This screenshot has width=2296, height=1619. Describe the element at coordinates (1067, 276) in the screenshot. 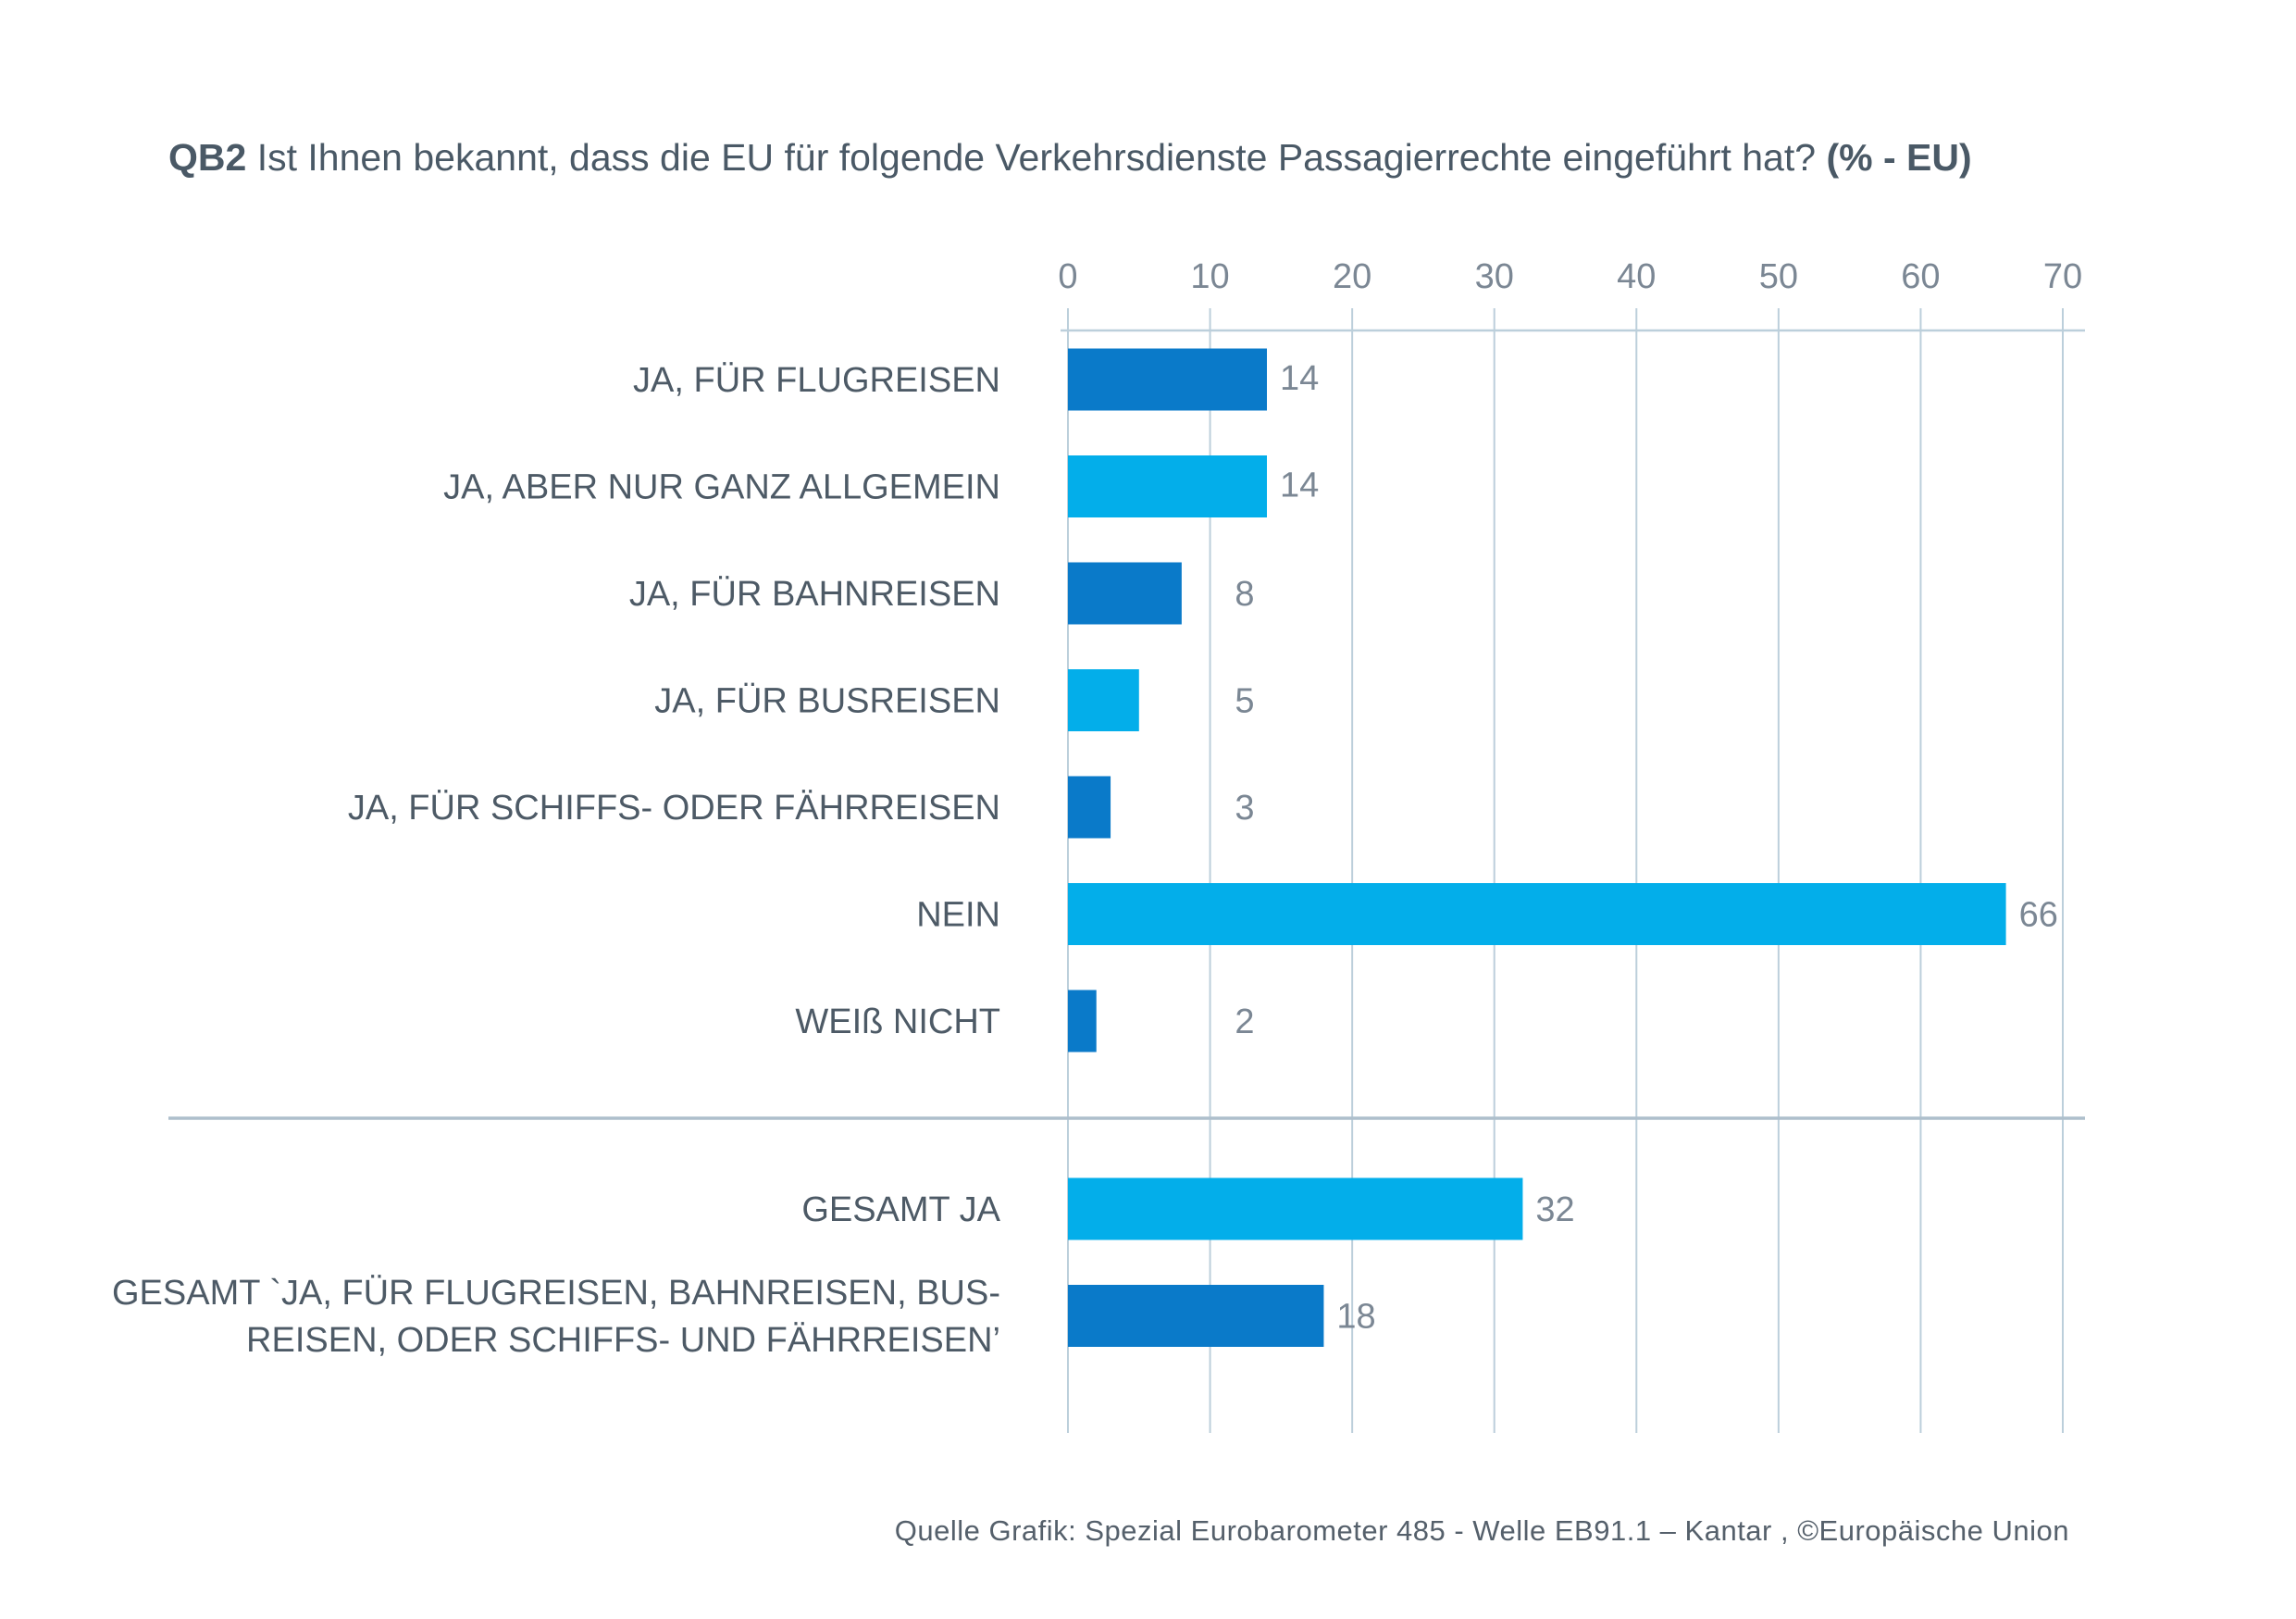

I see `x-tick-label: 0` at that location.